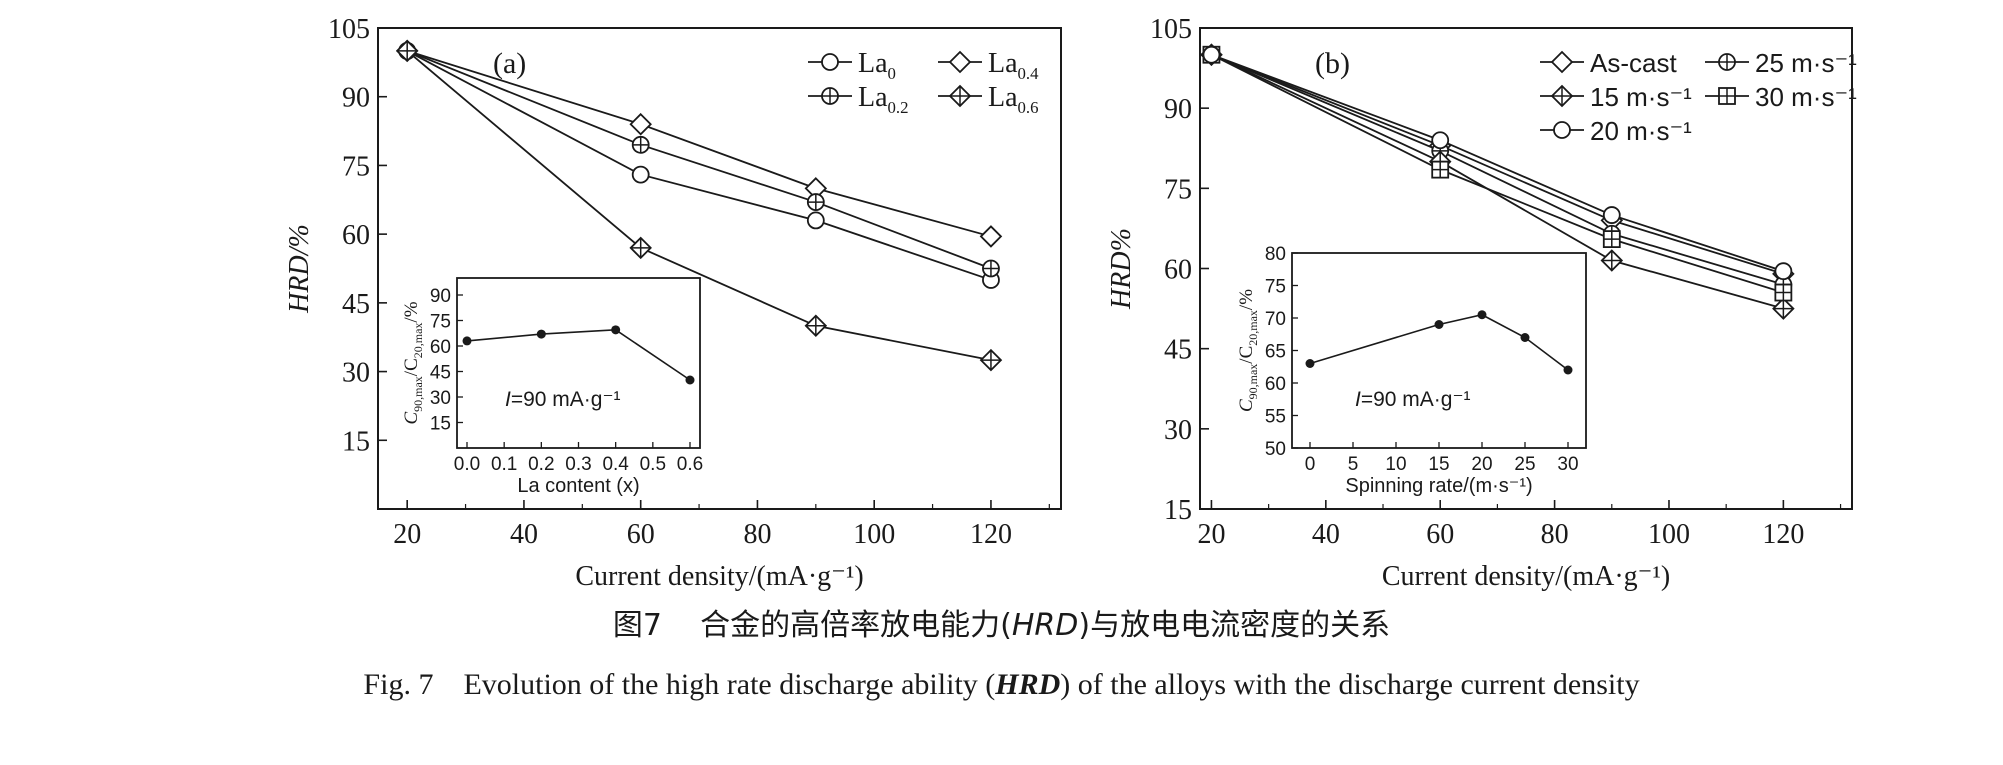 This screenshot has width=2003, height=765. I want to click on caption-cn-text-2: )与放电电流密度的关系, so click(1234, 625).